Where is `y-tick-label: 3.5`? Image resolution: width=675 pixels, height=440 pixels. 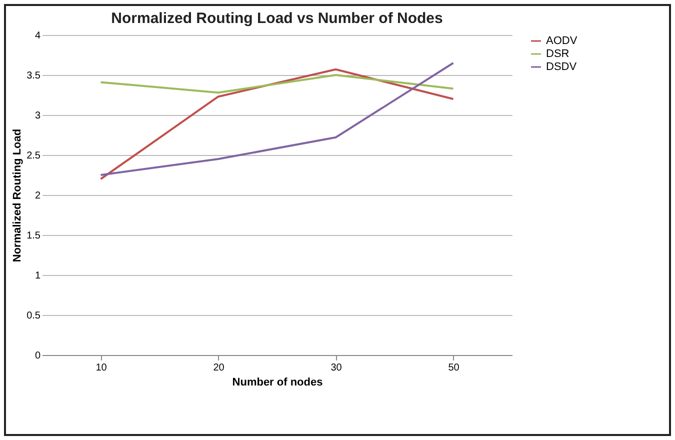 y-tick-label: 3.5 is located at coordinates (33, 76).